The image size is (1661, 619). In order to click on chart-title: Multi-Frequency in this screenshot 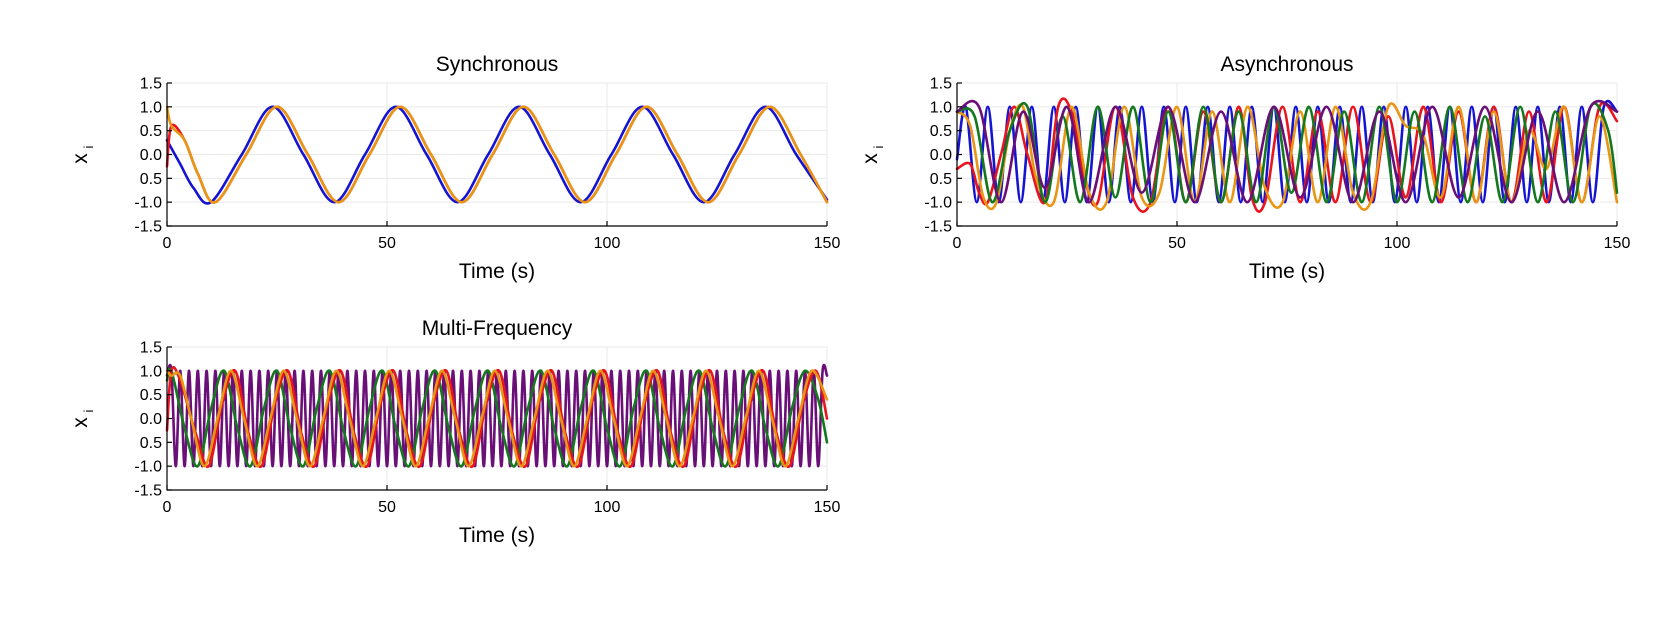, I will do `click(497, 328)`.